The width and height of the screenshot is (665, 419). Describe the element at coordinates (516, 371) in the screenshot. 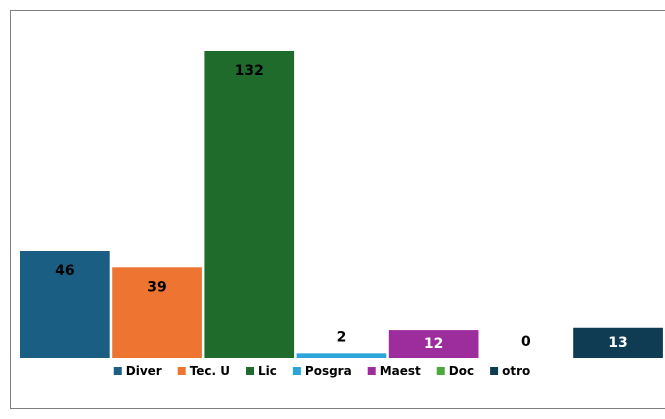

I see `legend-label: otro` at that location.